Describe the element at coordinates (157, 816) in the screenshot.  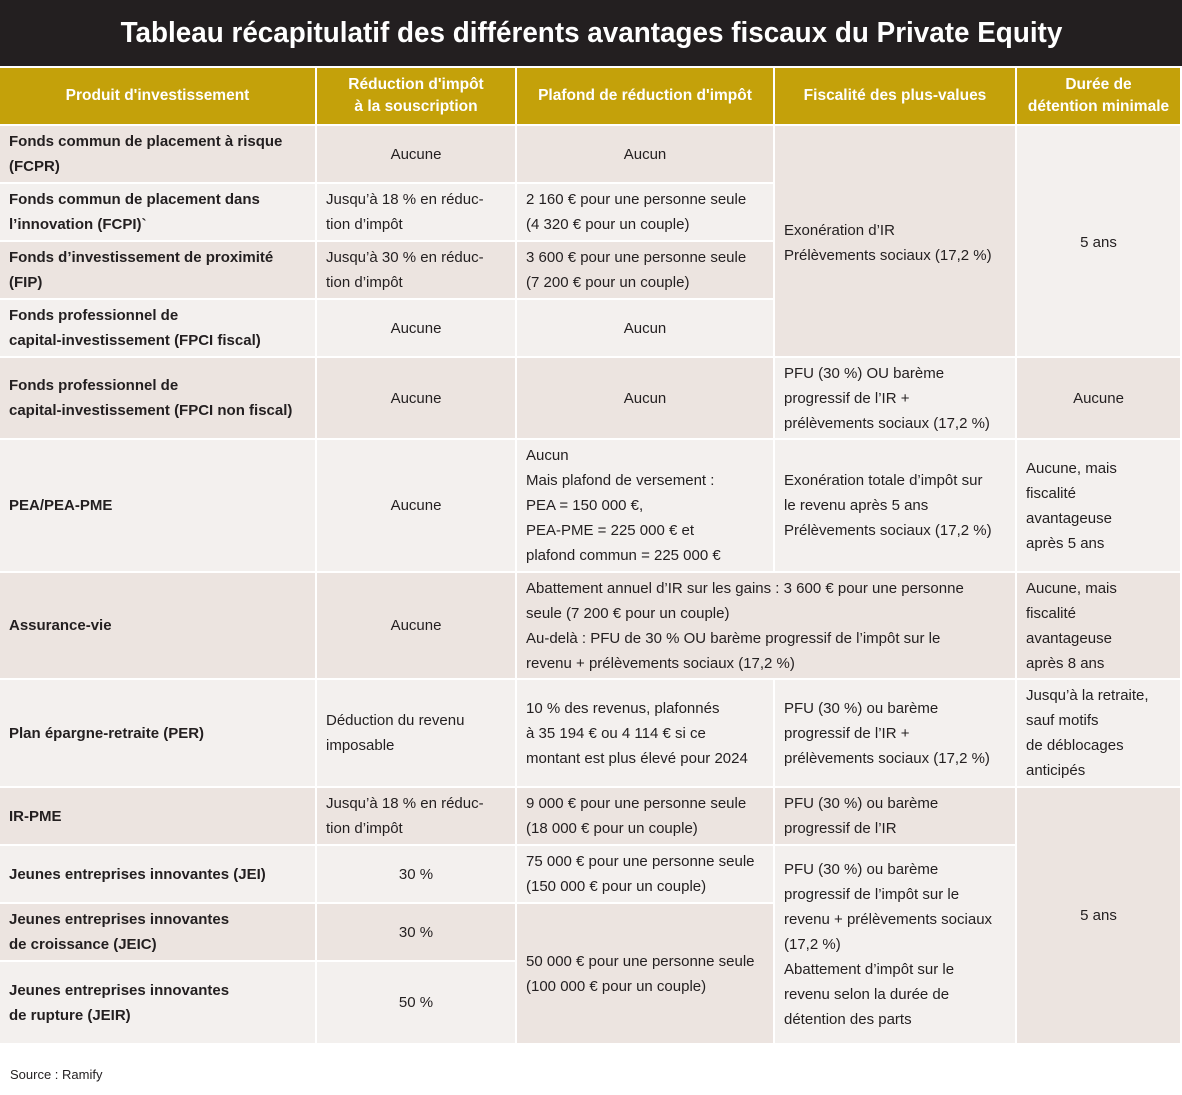
I see `product-cell: IR-PME` at that location.